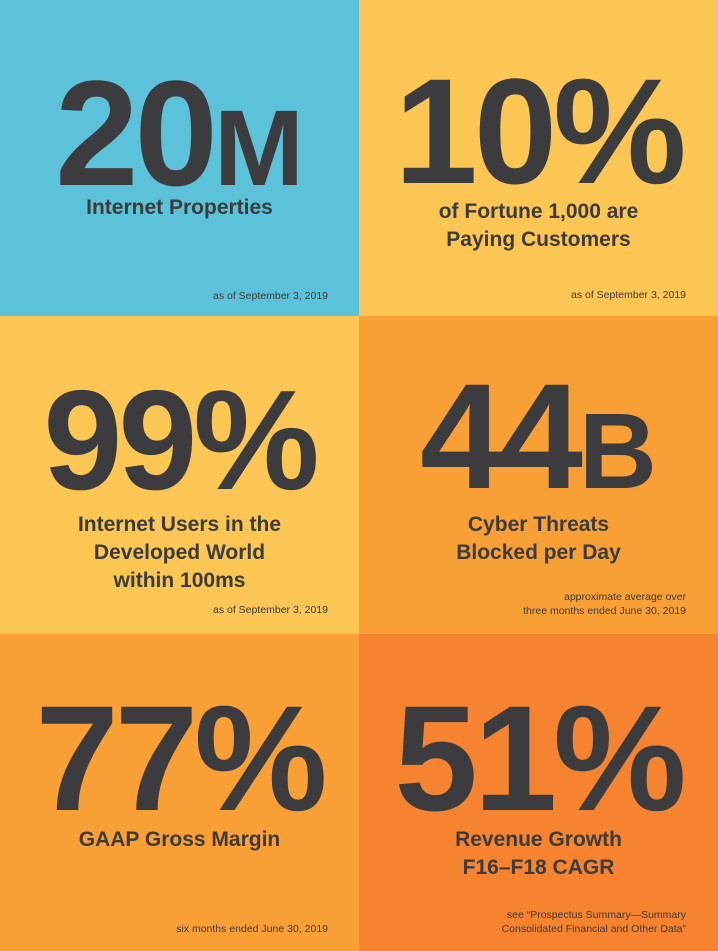 The height and width of the screenshot is (951, 718). What do you see at coordinates (181, 758) in the screenshot?
I see `stat-value: 77%` at bounding box center [181, 758].